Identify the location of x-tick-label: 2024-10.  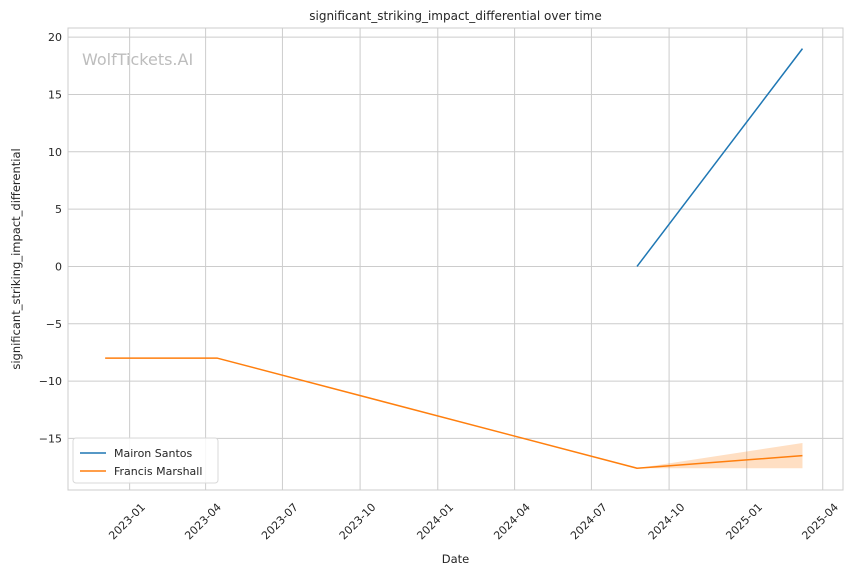
(667, 522).